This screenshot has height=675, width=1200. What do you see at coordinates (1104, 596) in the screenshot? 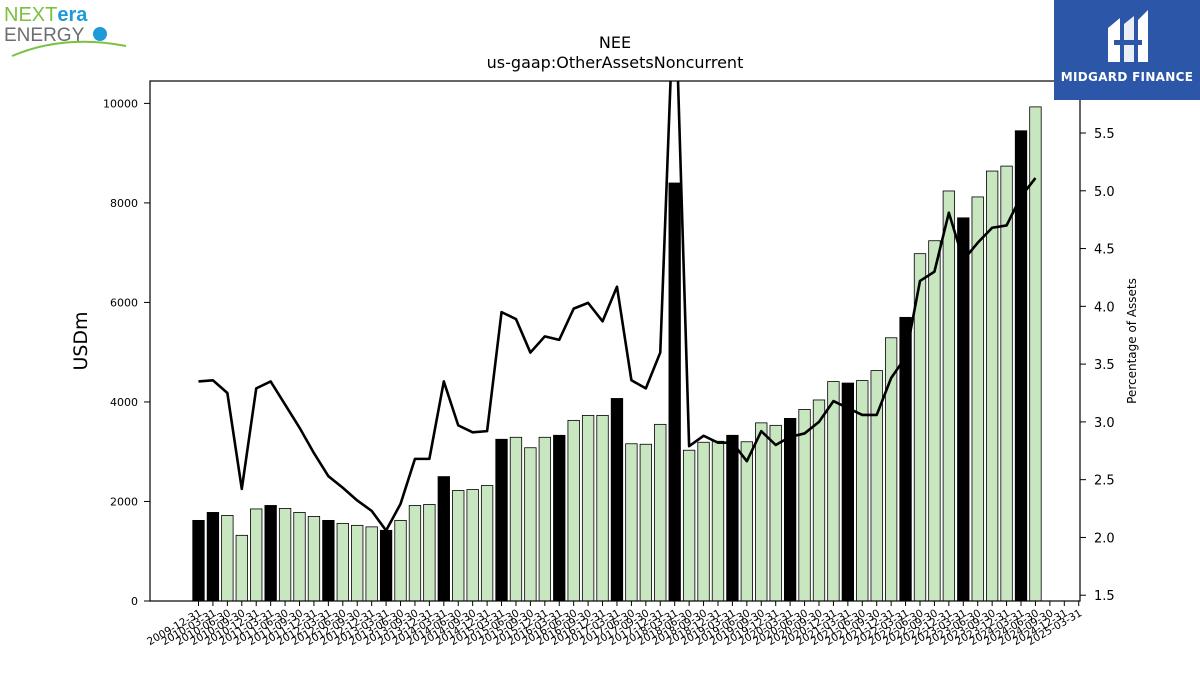
I see `y2-tick-label: 1.5` at bounding box center [1104, 596].